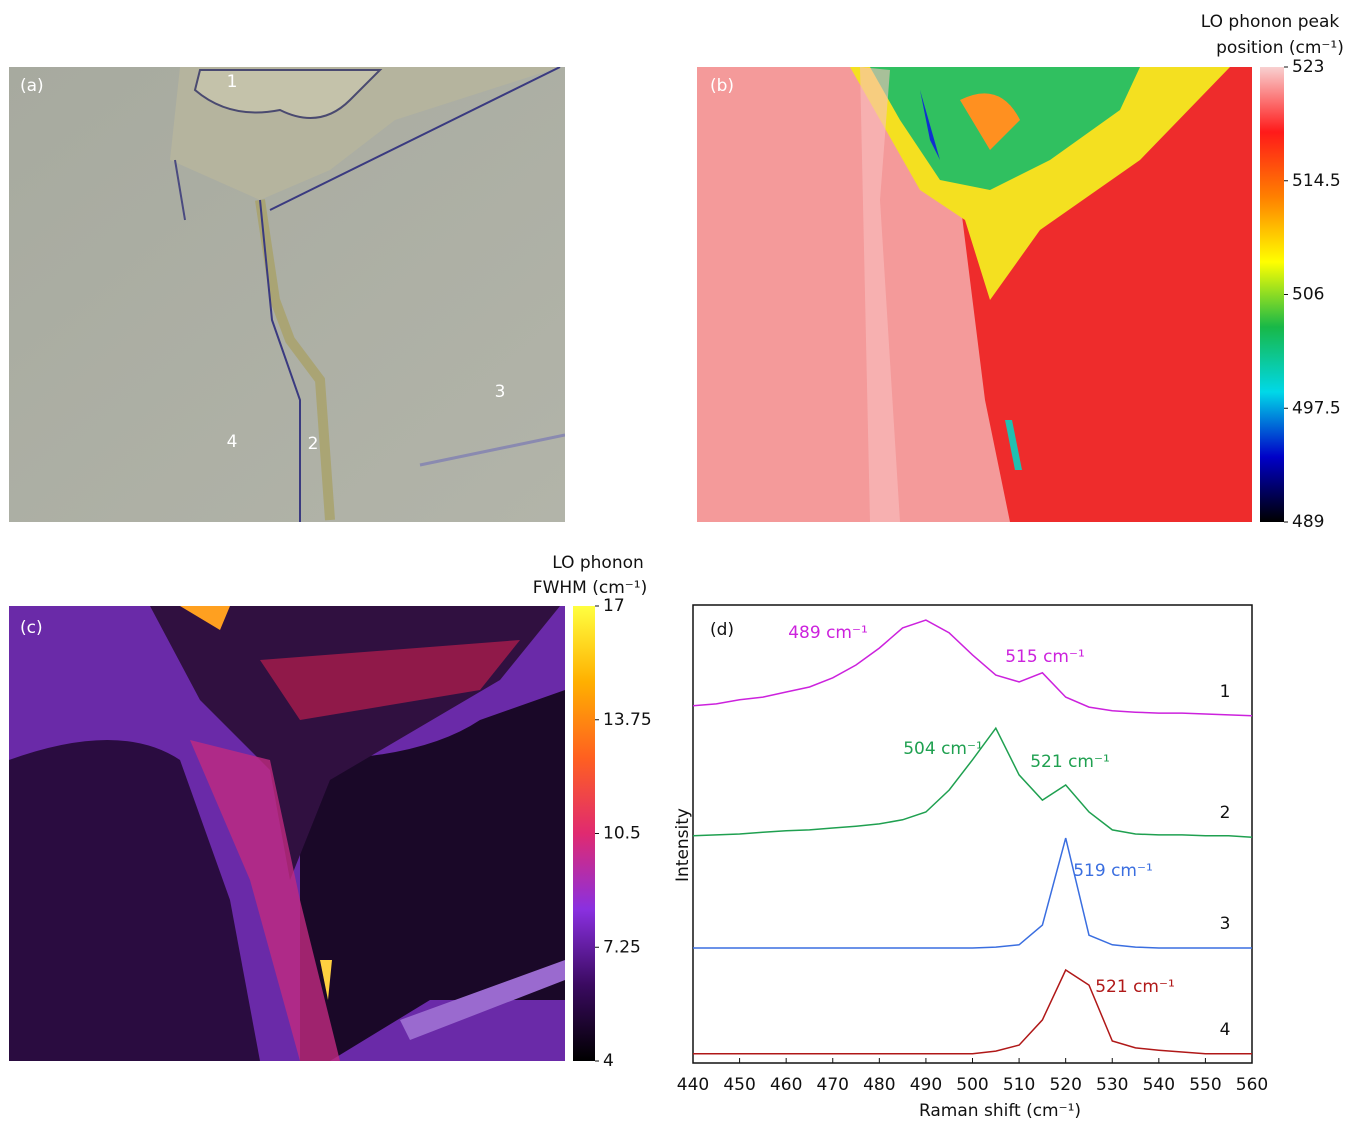 The image size is (1347, 1124). I want to click on point-label: 2, so click(313, 444).